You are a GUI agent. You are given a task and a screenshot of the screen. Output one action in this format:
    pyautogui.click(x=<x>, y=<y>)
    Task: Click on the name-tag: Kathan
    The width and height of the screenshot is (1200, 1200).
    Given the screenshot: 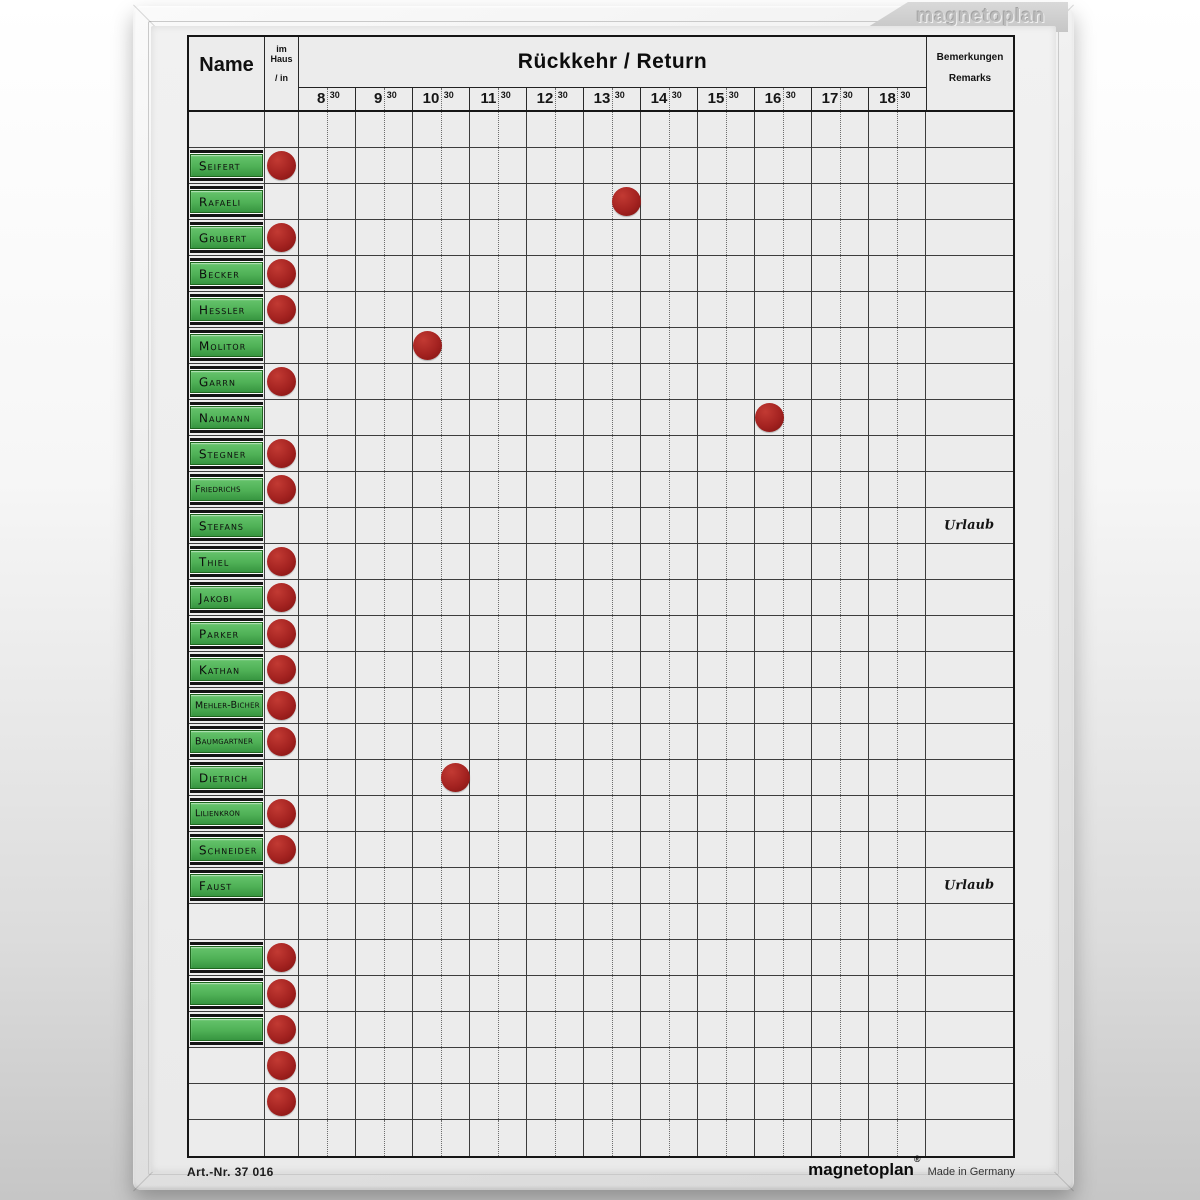 What is the action you would take?
    pyautogui.click(x=226, y=669)
    